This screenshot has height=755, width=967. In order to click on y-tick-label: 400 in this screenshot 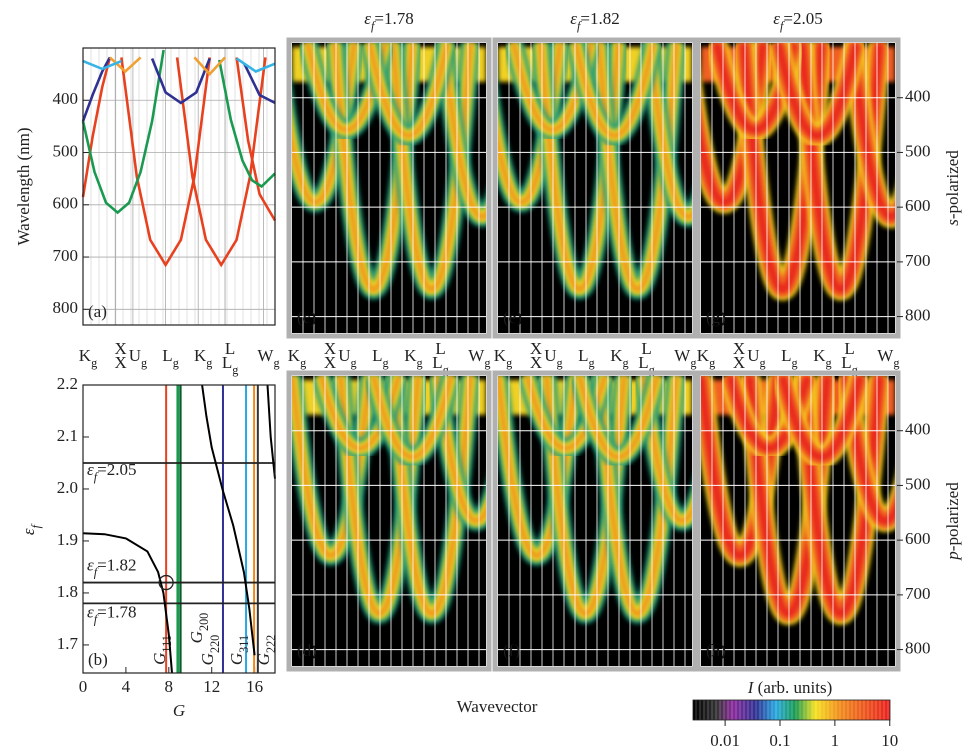, I will do `click(918, 429)`.